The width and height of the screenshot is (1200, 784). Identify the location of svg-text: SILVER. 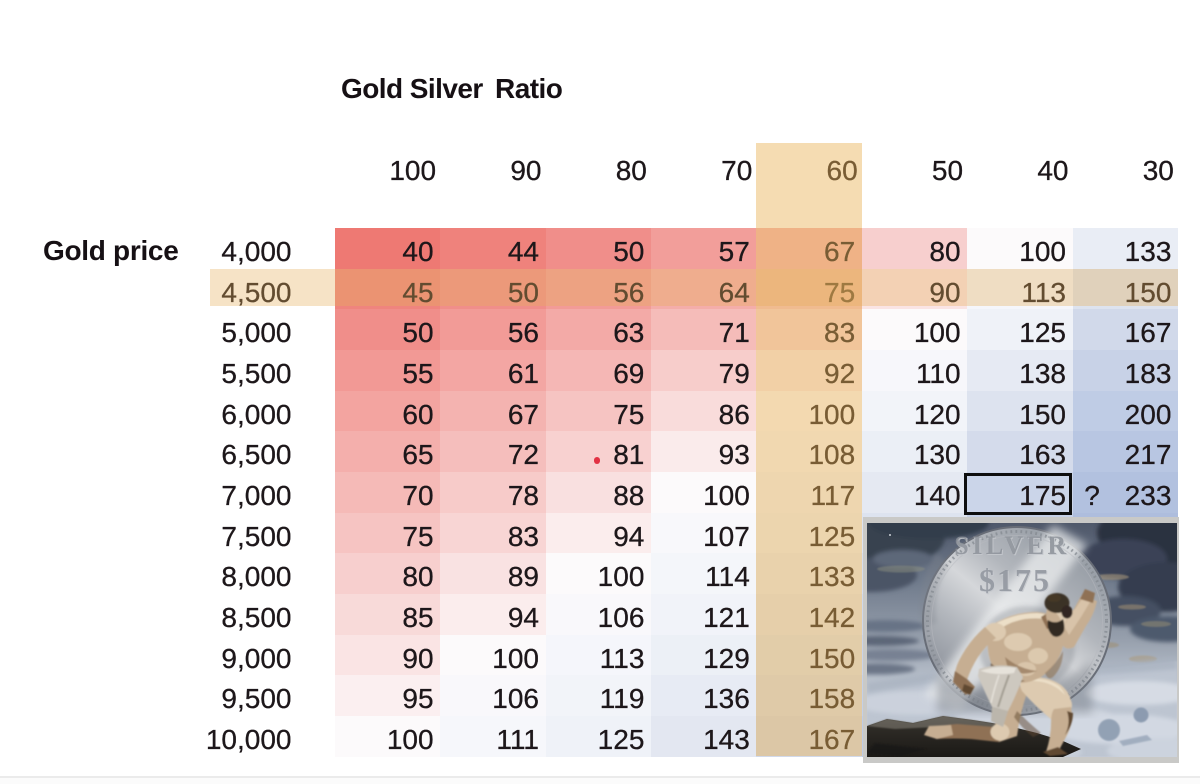
(1011, 545).